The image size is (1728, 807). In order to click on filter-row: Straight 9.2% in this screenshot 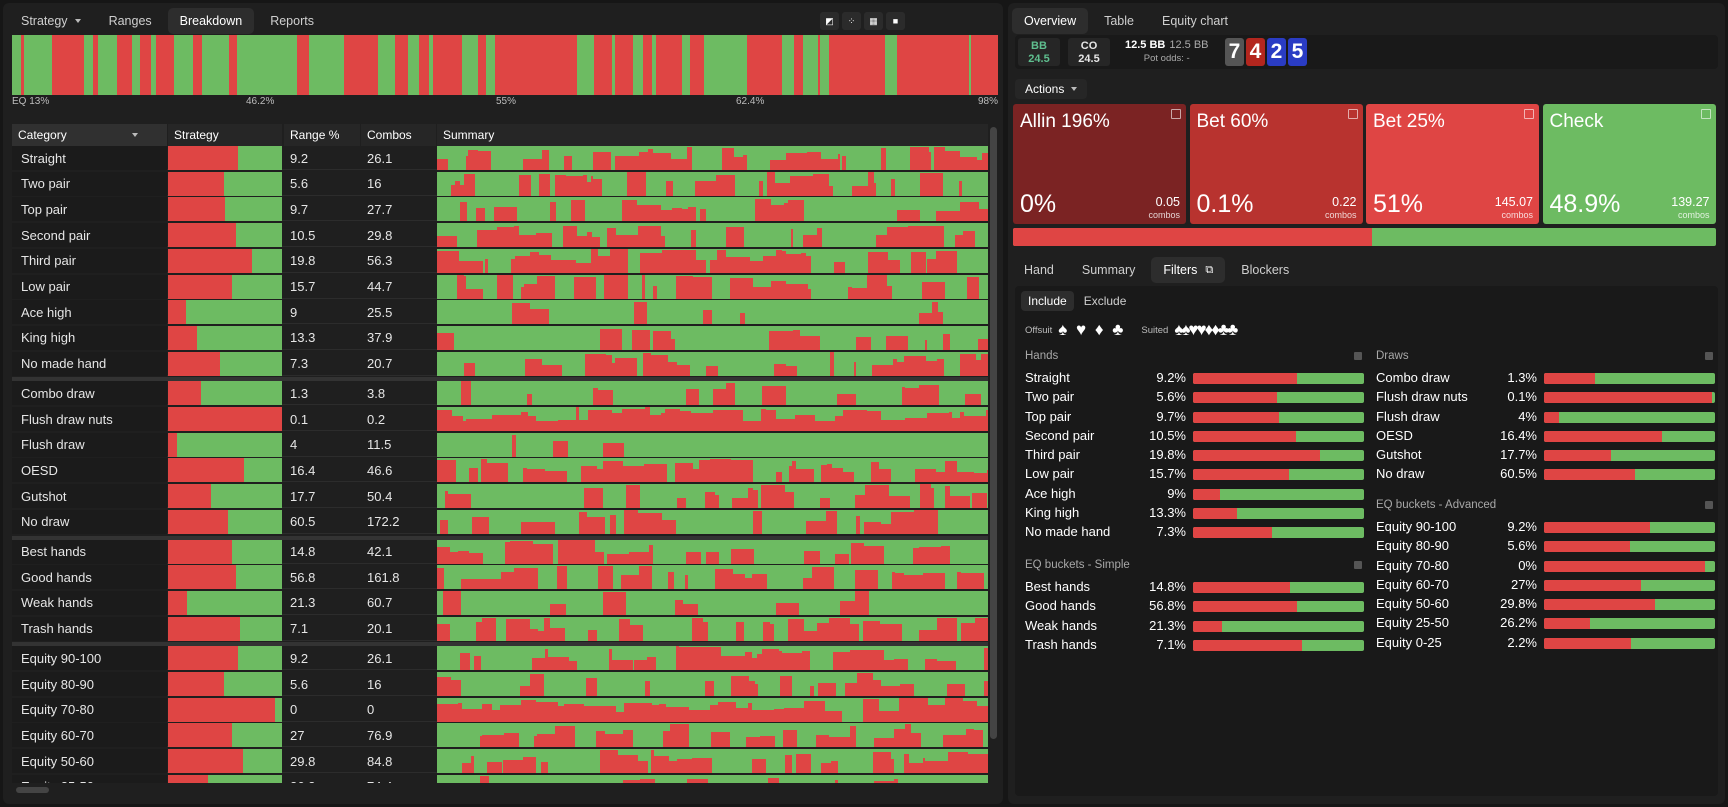, I will do `click(1194, 377)`.